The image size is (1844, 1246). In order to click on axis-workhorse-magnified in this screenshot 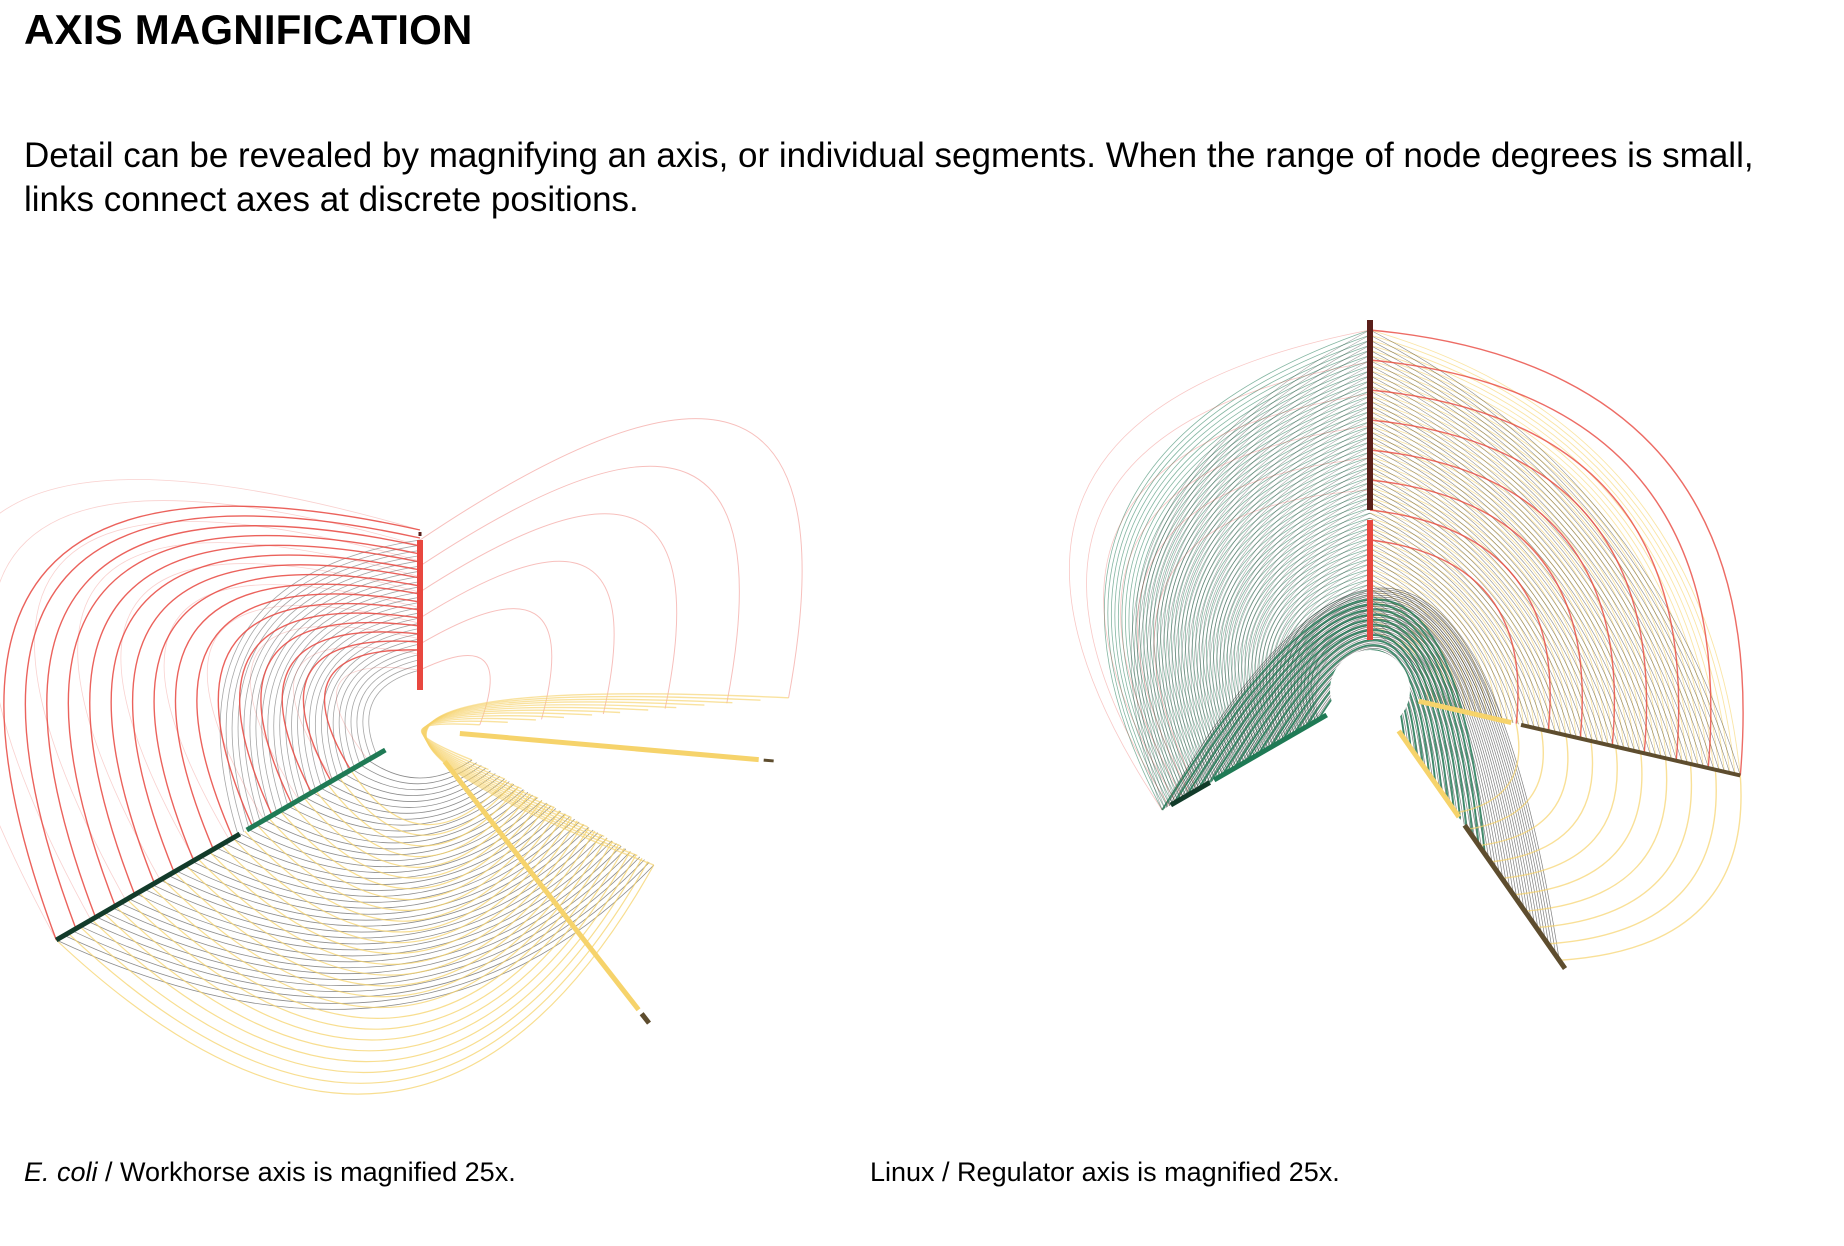, I will do `click(148, 887)`.